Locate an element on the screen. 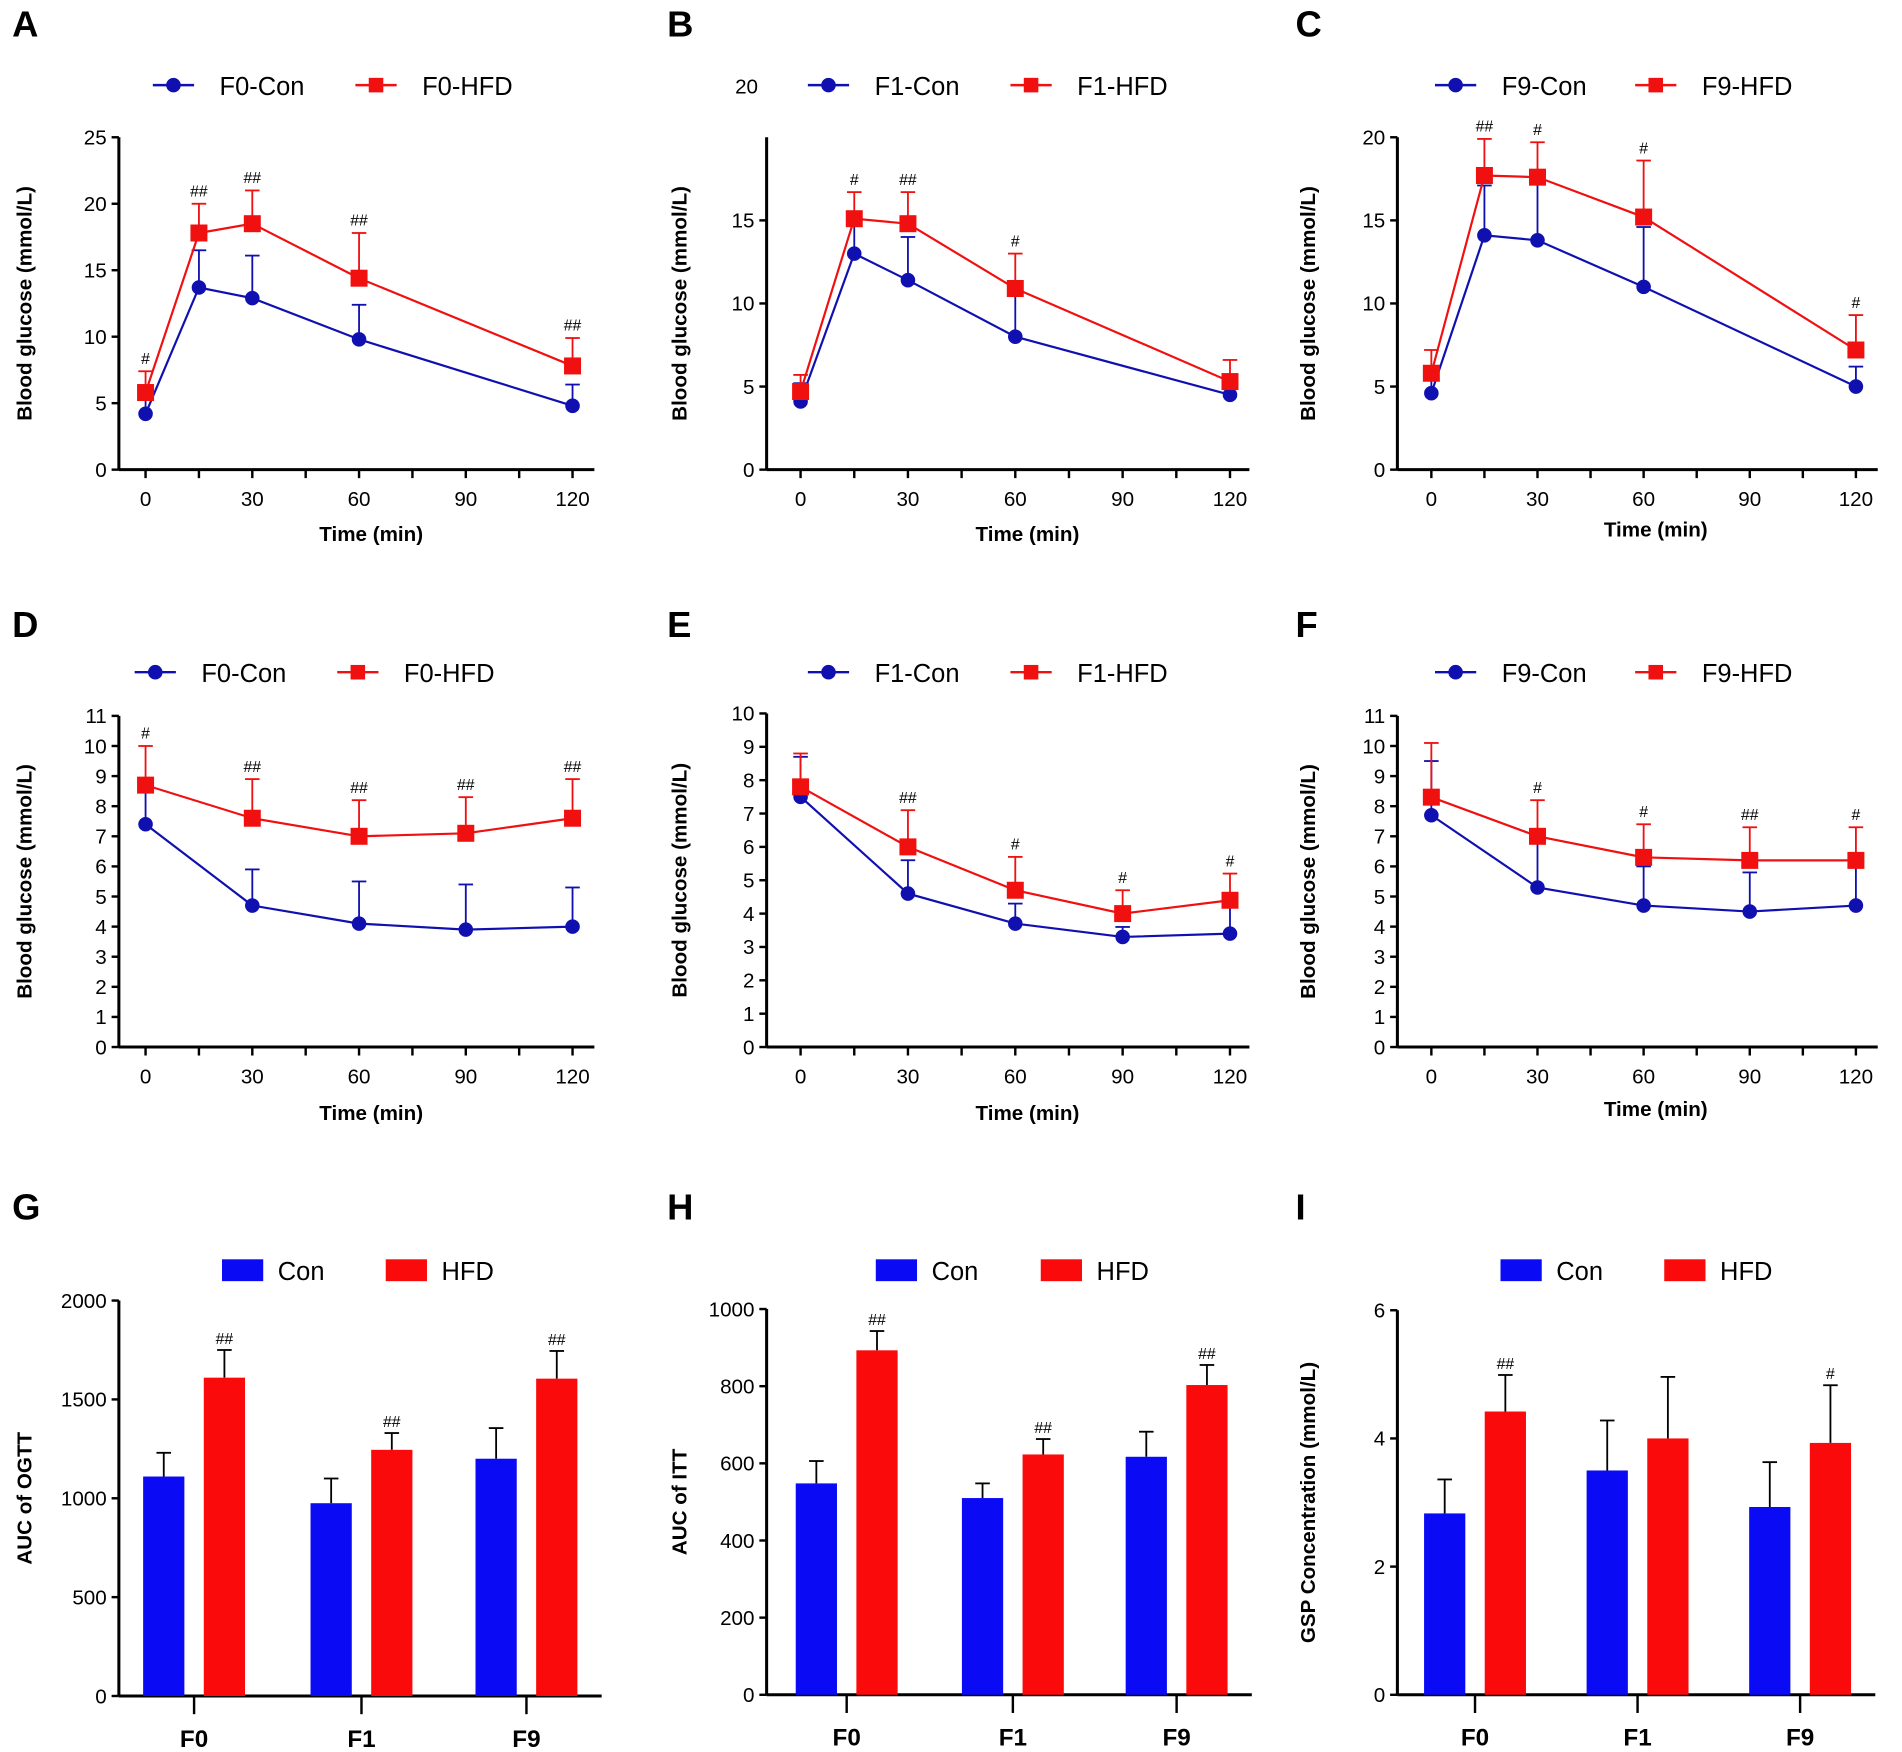  legend-label: F9-HFD is located at coordinates (1747, 674).